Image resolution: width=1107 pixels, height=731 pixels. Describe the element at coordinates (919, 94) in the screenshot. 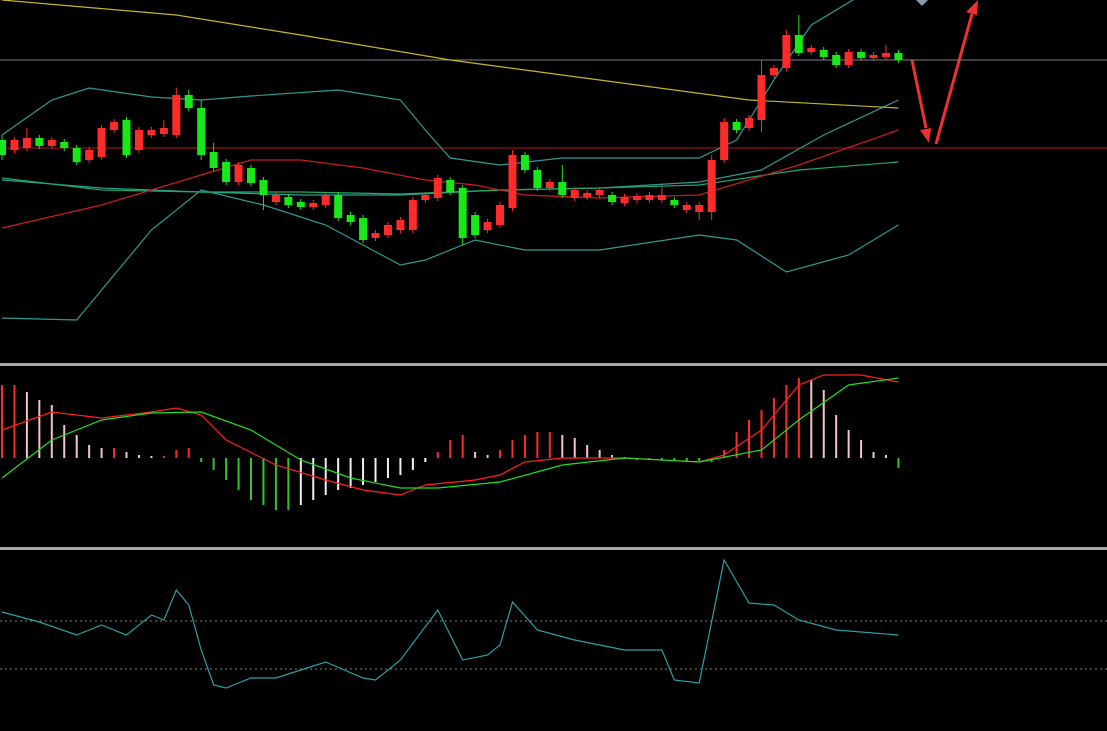

I see `arrow-down` at that location.